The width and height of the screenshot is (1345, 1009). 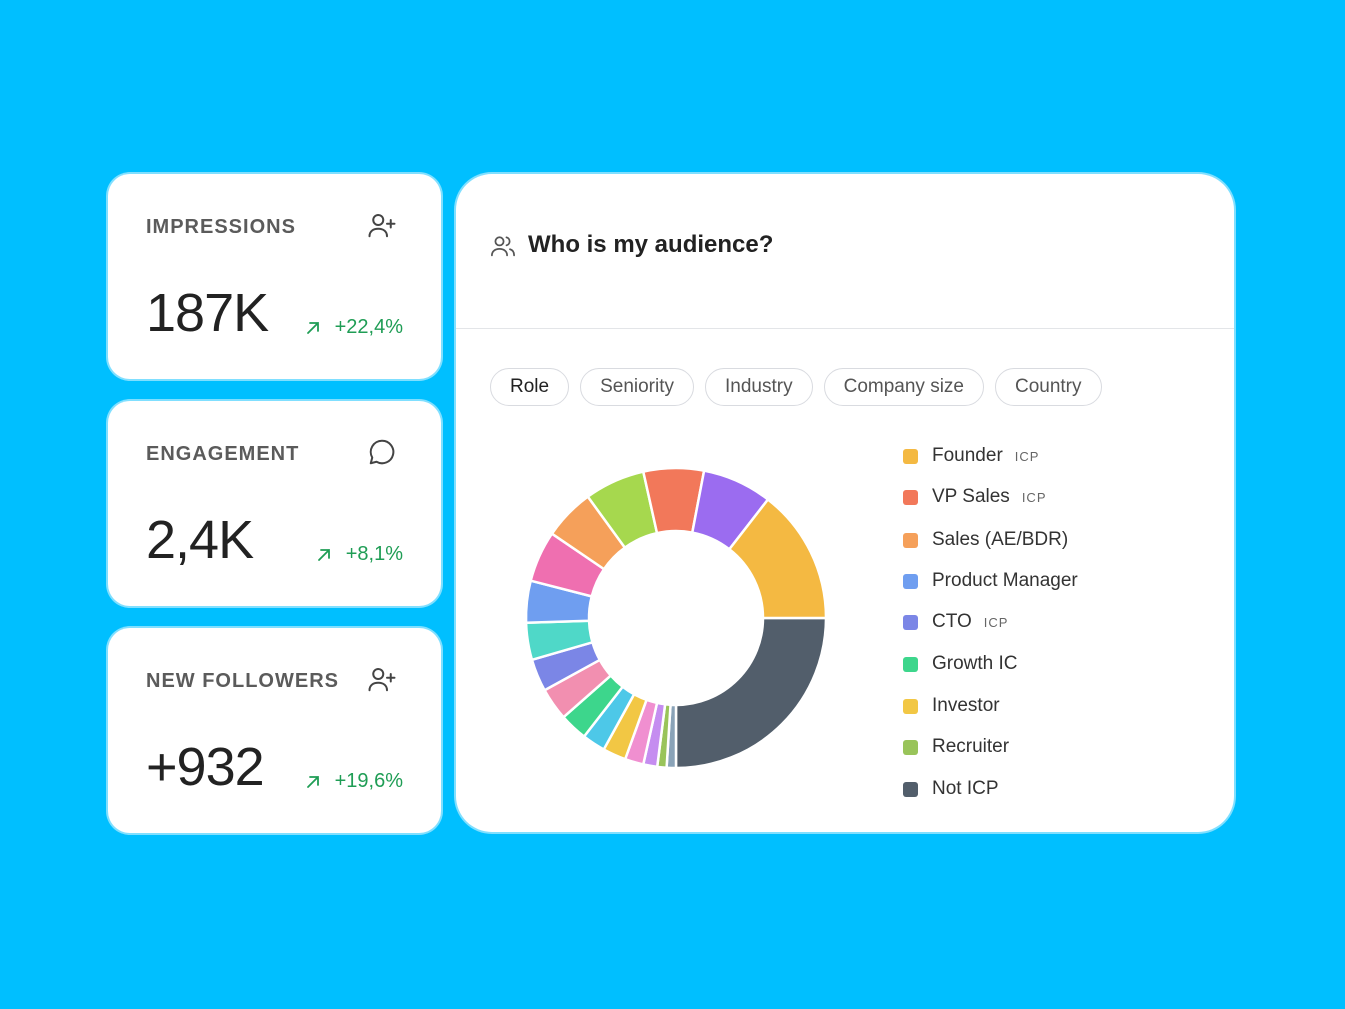 I want to click on role-donut-chart, so click(x=676, y=618).